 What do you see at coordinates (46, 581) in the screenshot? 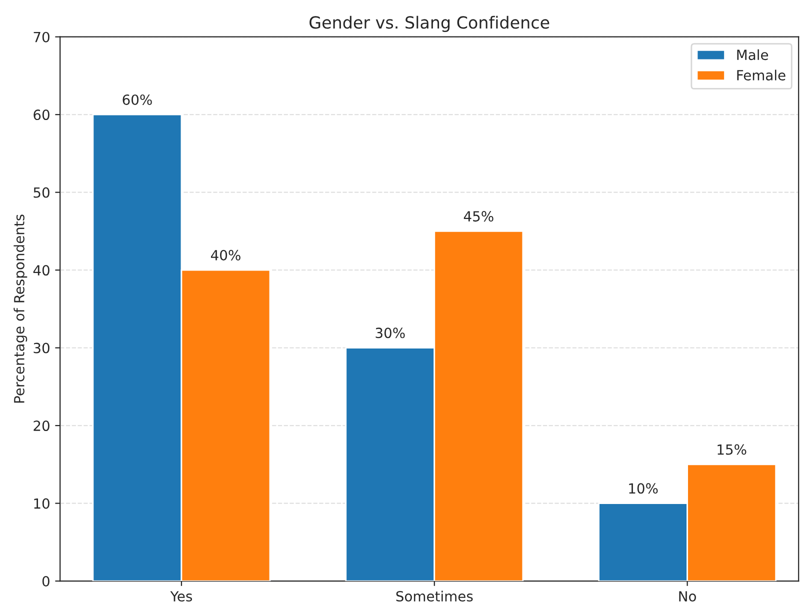
I see `y-tick-label: 0` at bounding box center [46, 581].